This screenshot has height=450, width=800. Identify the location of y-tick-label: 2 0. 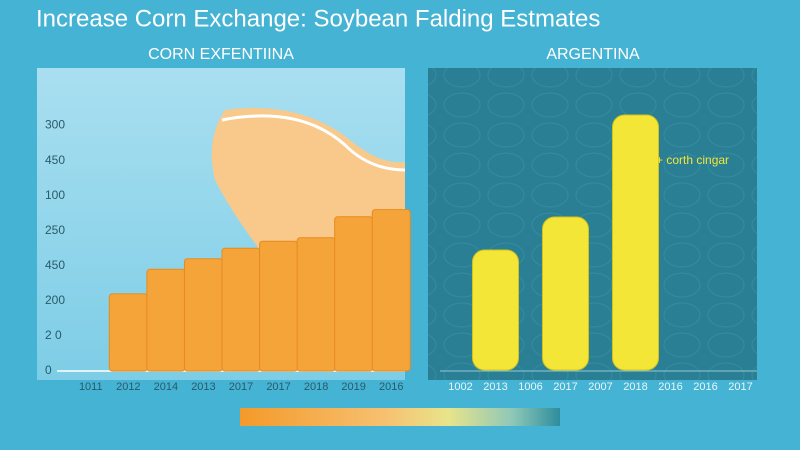
(53, 335).